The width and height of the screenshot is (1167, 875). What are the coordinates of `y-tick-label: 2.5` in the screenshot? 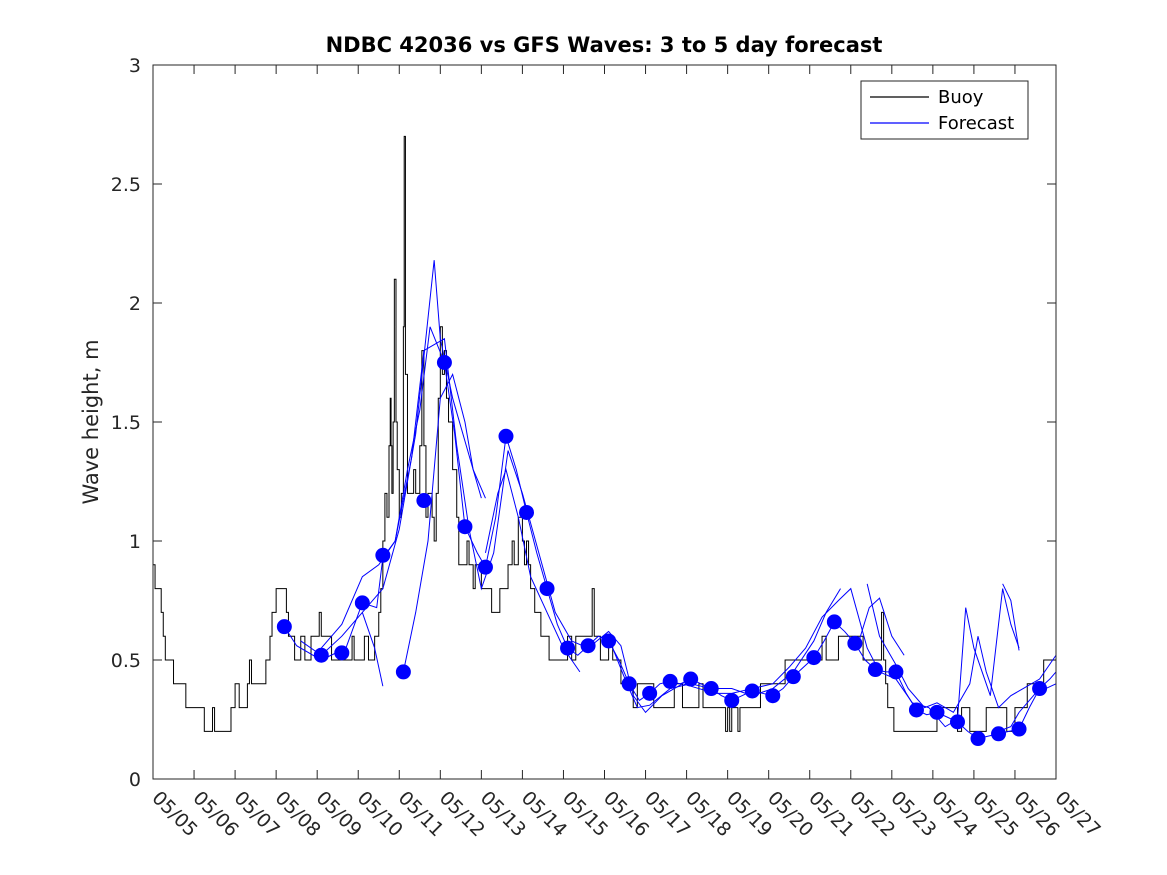 It's located at (126, 185).